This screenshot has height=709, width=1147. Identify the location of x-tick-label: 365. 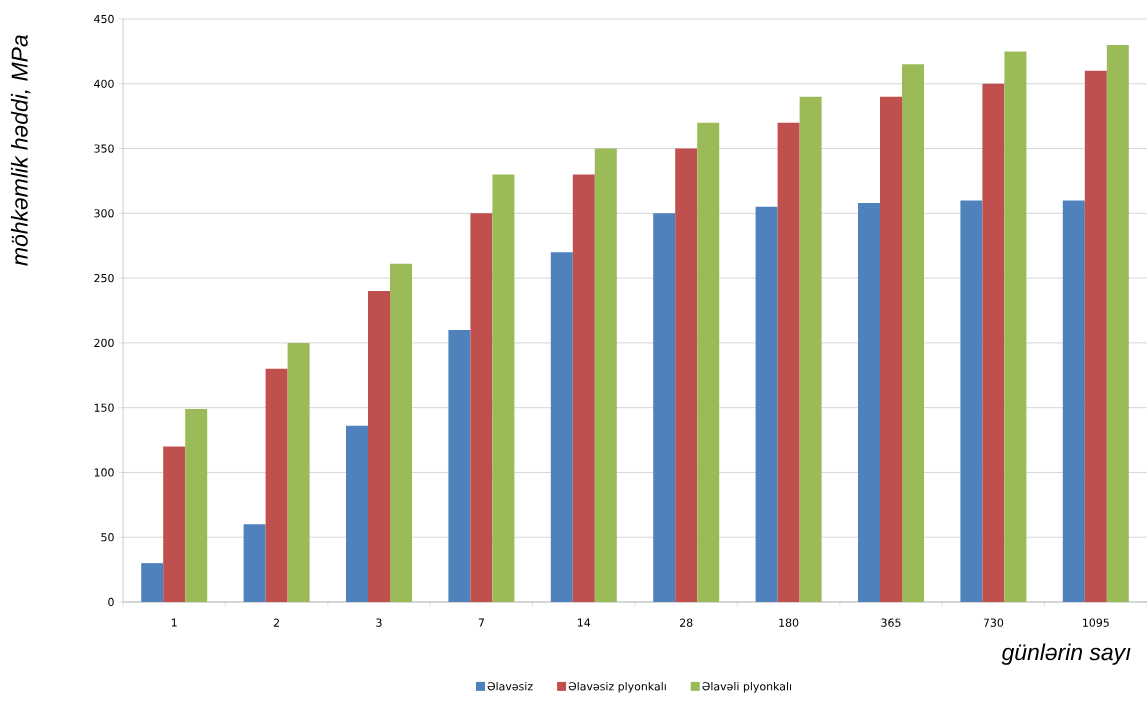
(891, 622).